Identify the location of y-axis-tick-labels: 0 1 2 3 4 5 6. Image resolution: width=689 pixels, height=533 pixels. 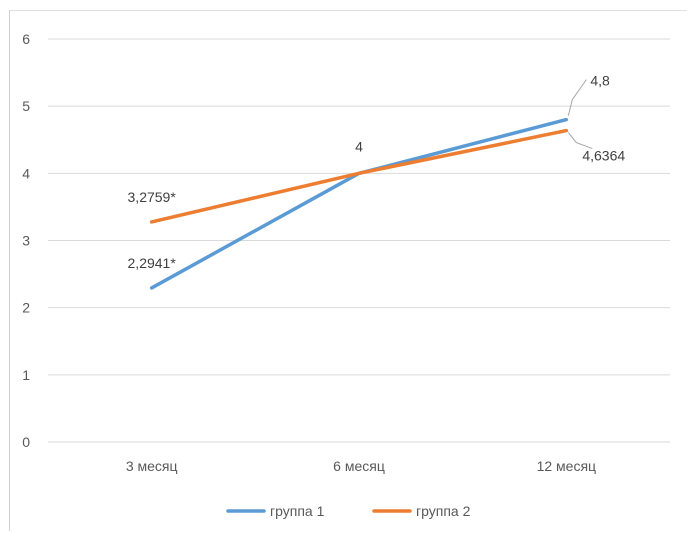
(26, 240).